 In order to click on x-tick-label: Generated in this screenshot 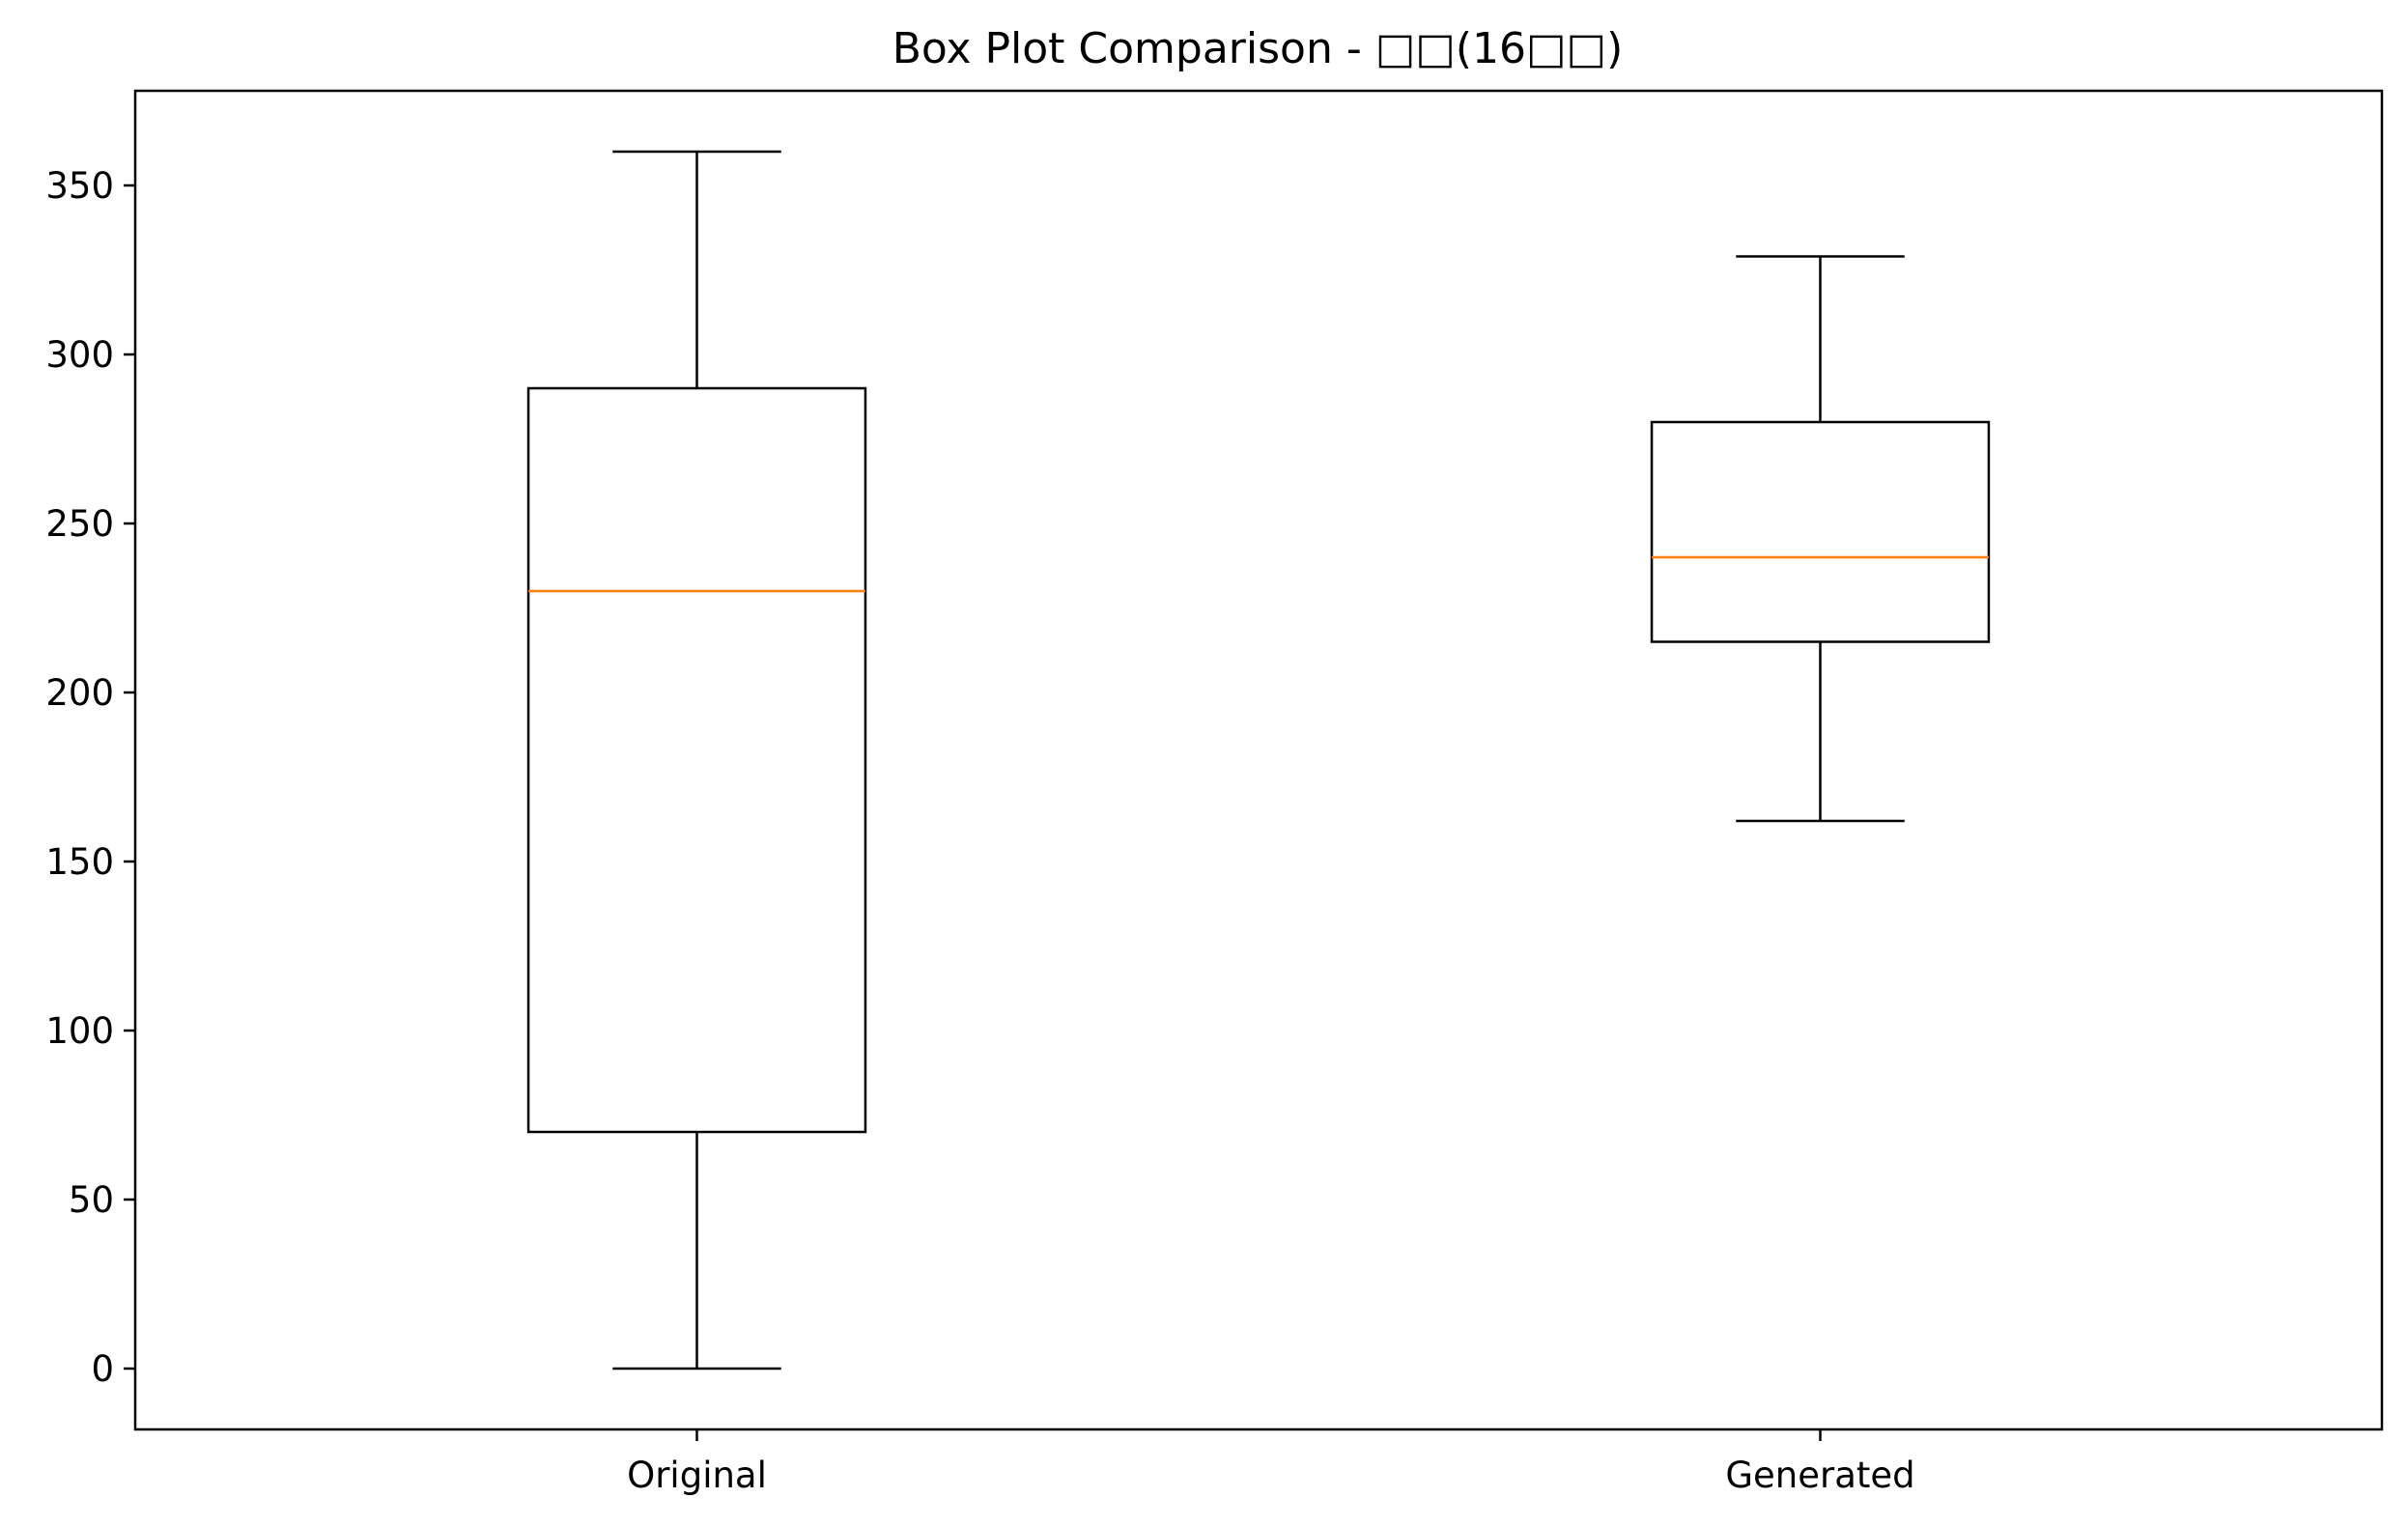, I will do `click(1819, 1475)`.